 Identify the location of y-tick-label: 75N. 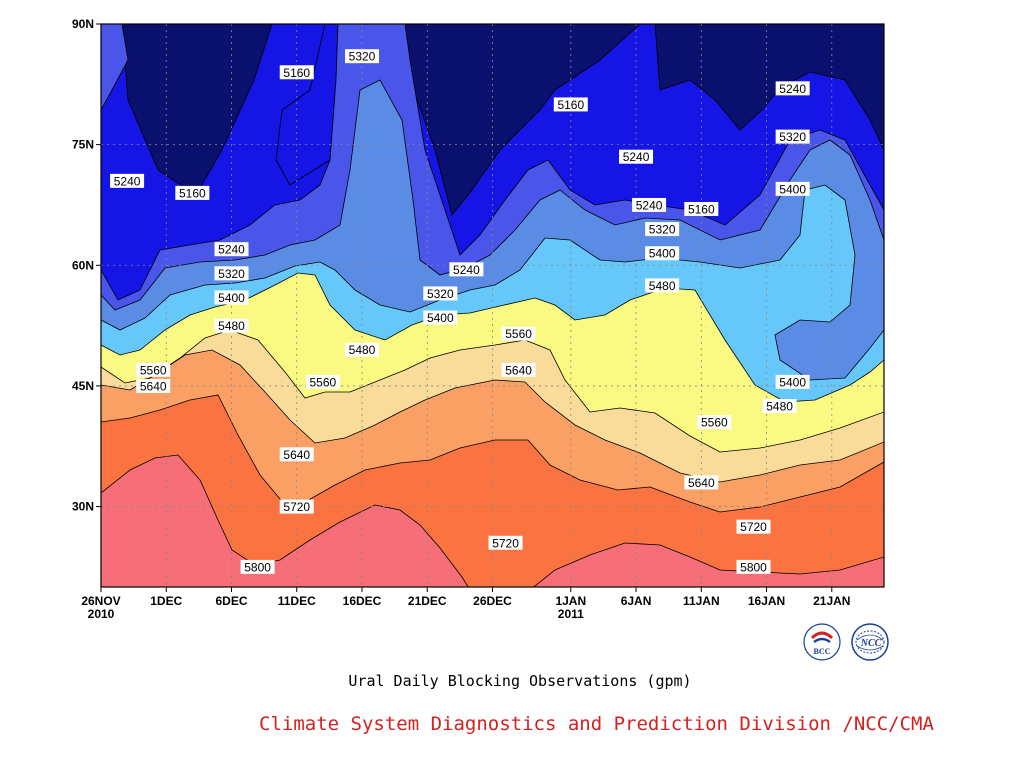
(83, 145).